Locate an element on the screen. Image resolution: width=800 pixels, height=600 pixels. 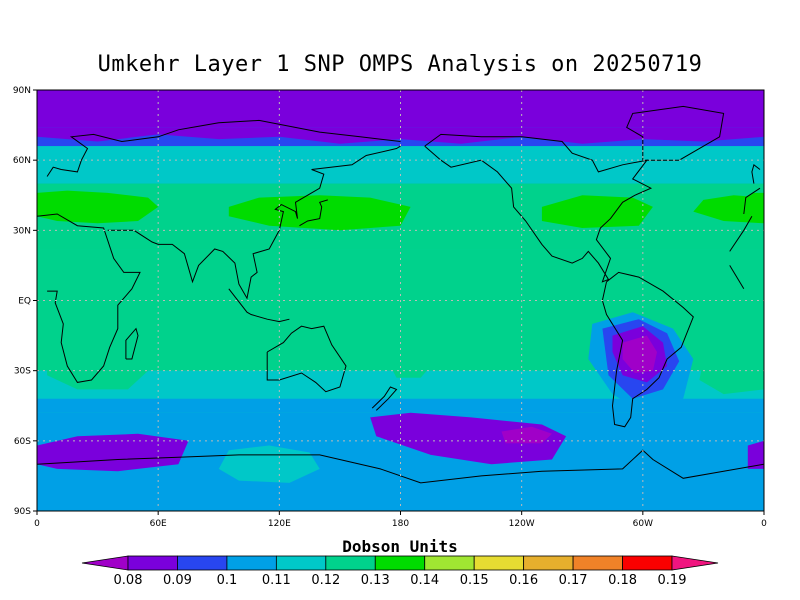
coastline-asia-south is located at coordinates (254, 222).